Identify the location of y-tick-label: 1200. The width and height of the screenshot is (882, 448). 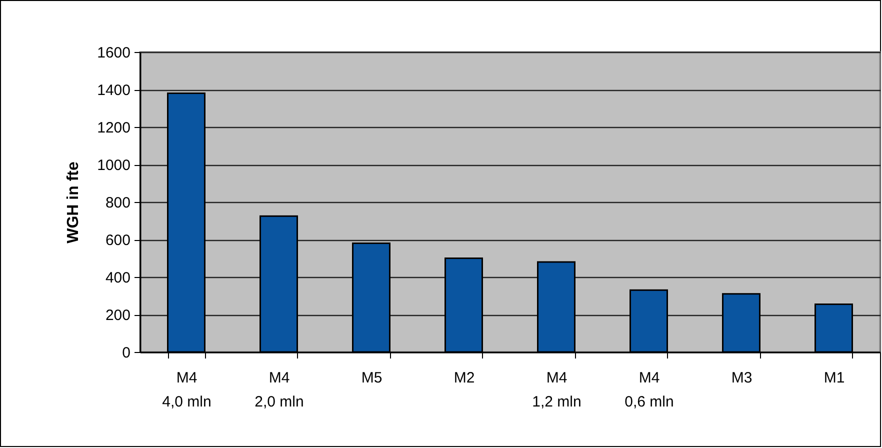
(113, 128).